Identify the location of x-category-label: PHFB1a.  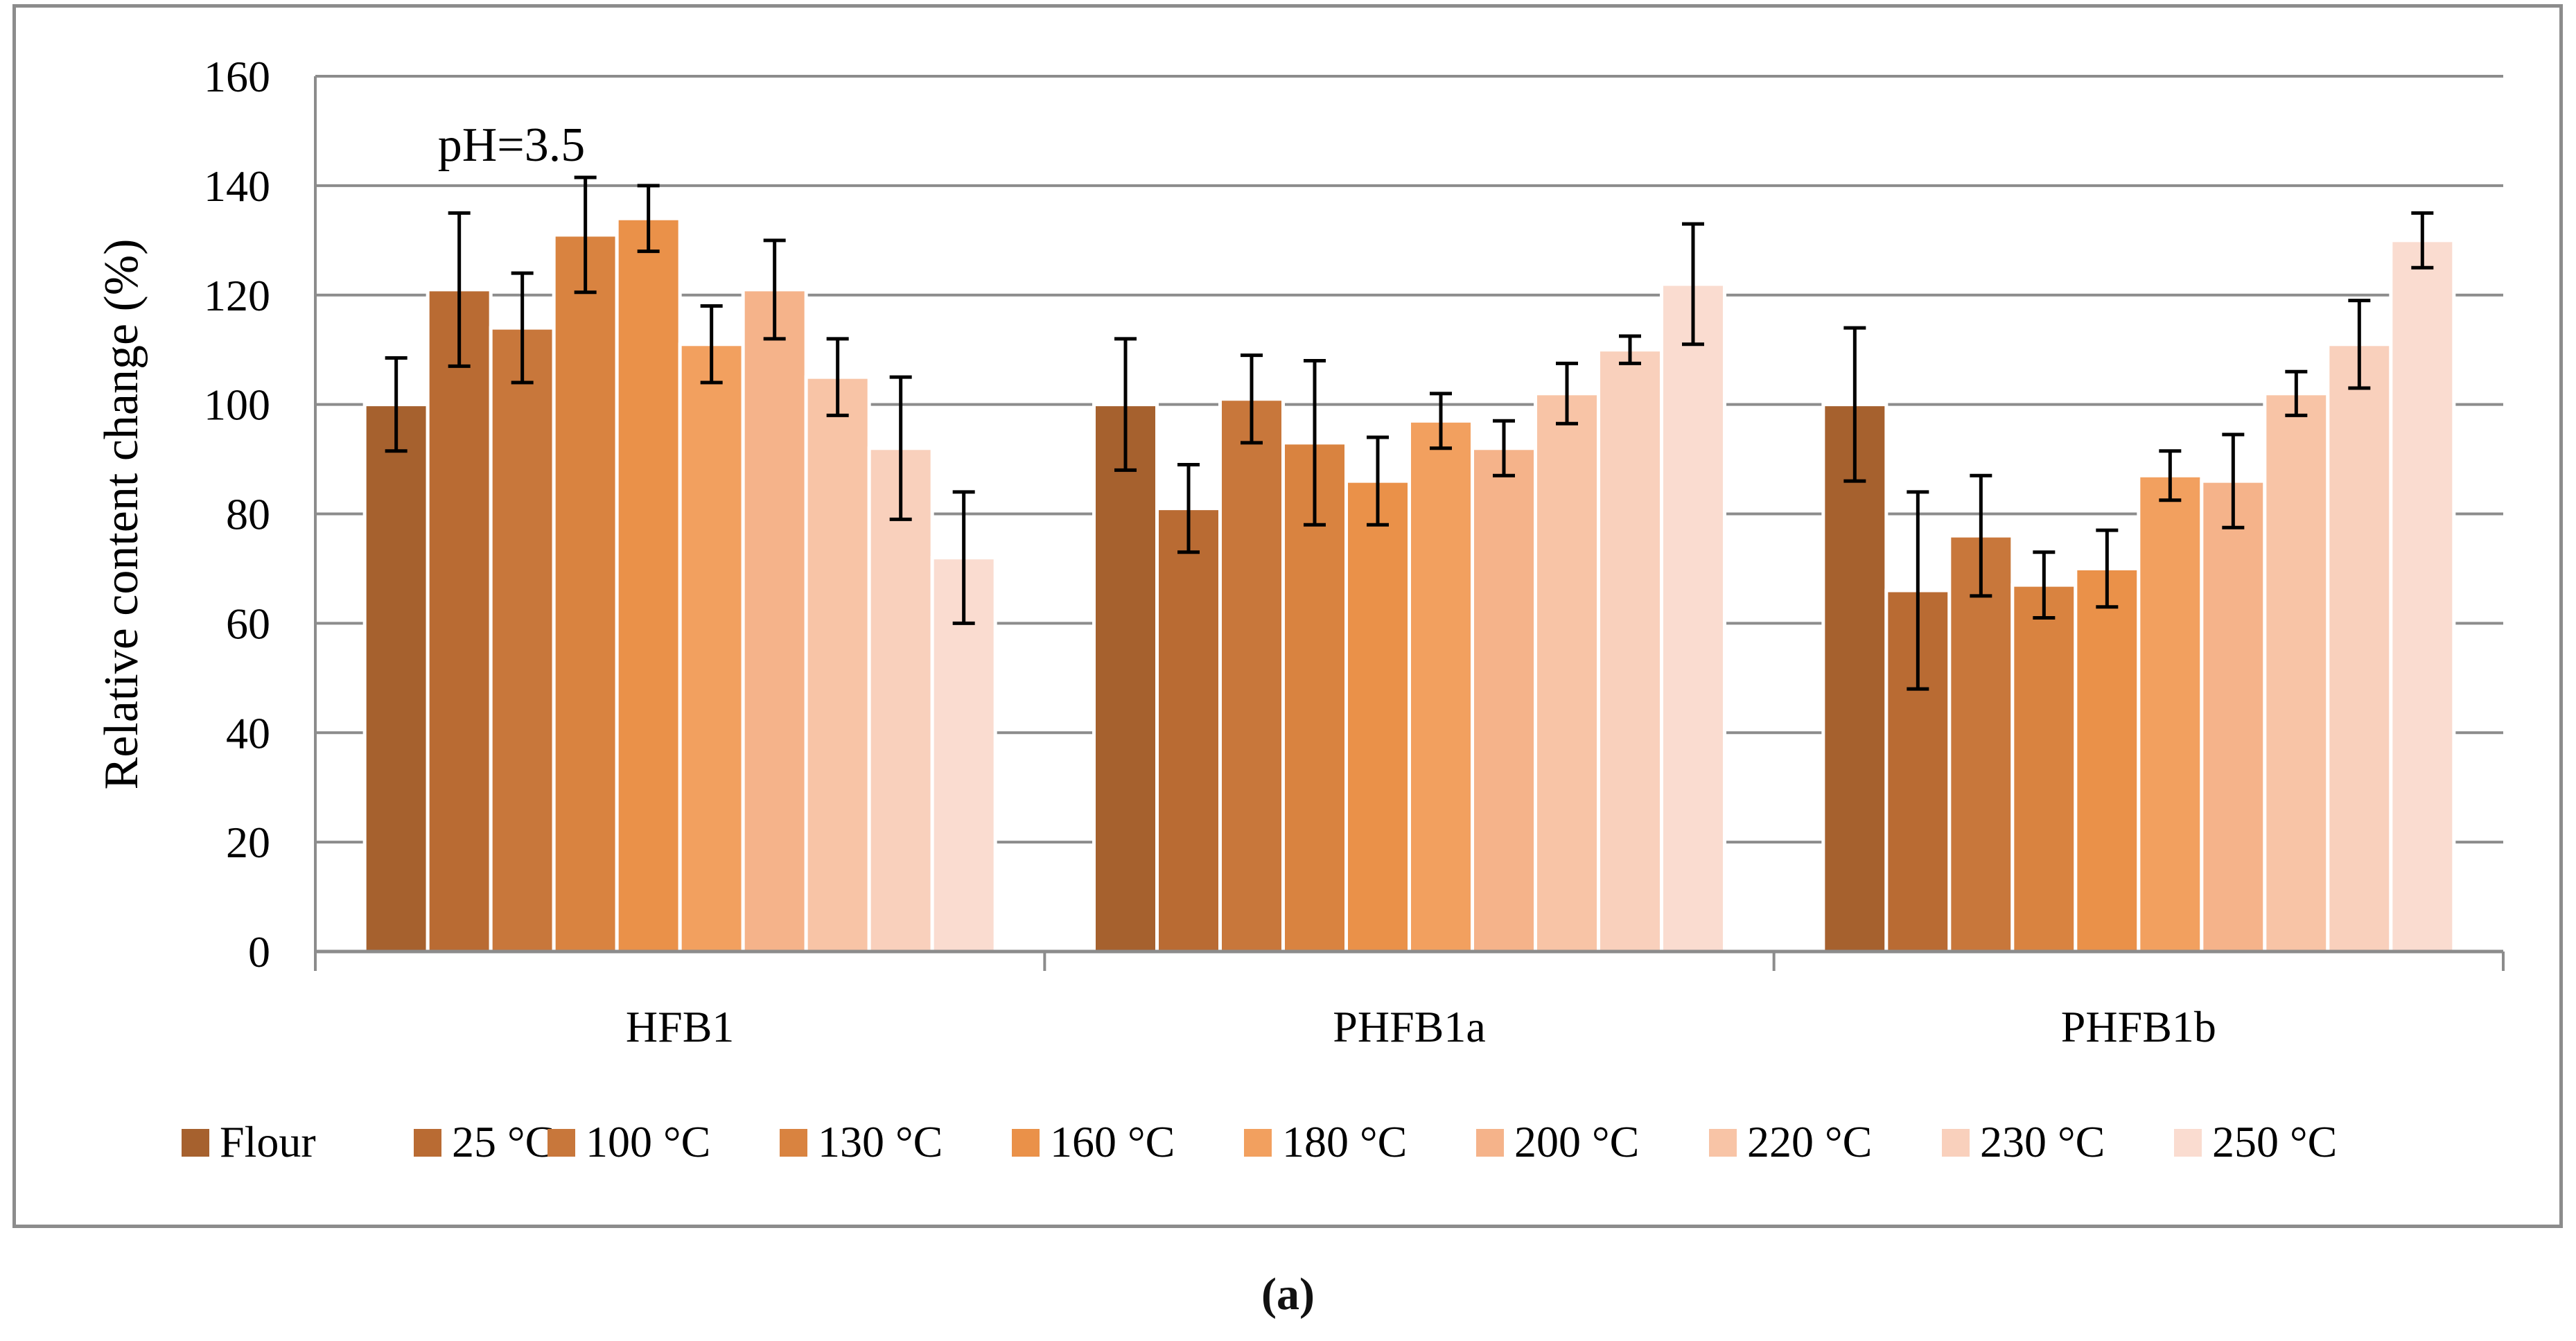
(1409, 1026).